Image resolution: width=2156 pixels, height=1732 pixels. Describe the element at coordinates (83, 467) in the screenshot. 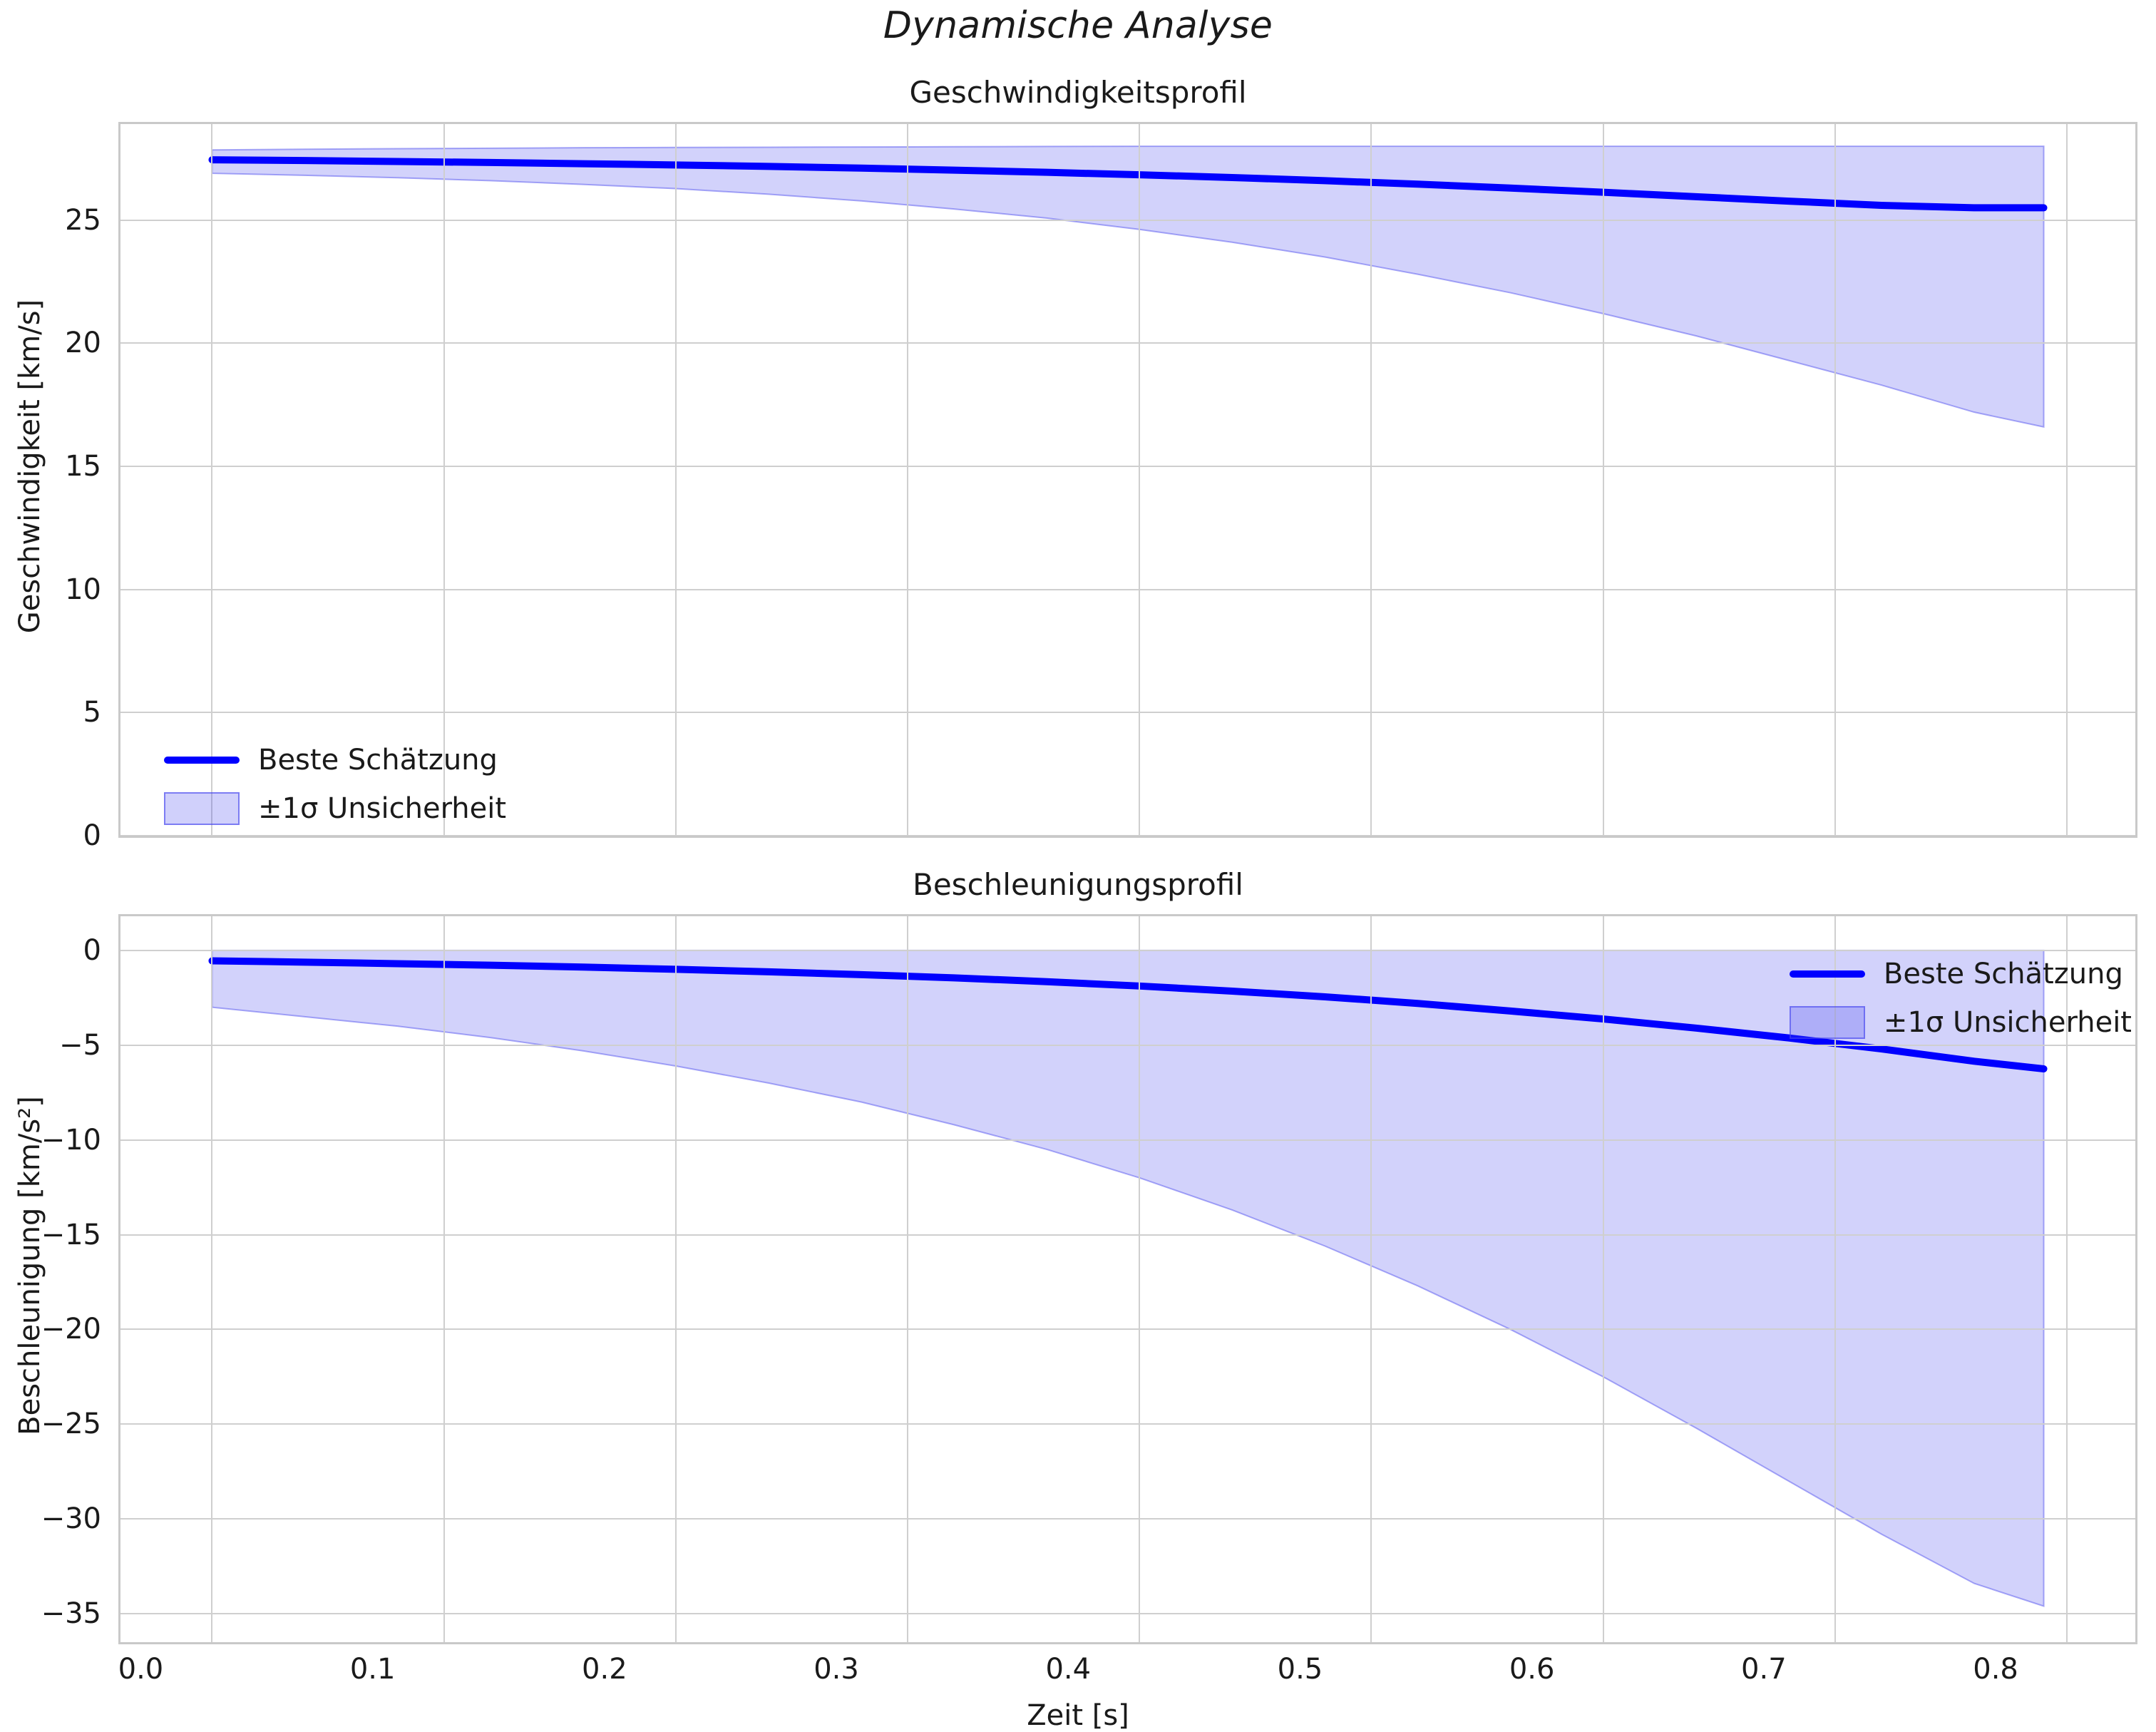

I see `y-tick-label: 15` at that location.